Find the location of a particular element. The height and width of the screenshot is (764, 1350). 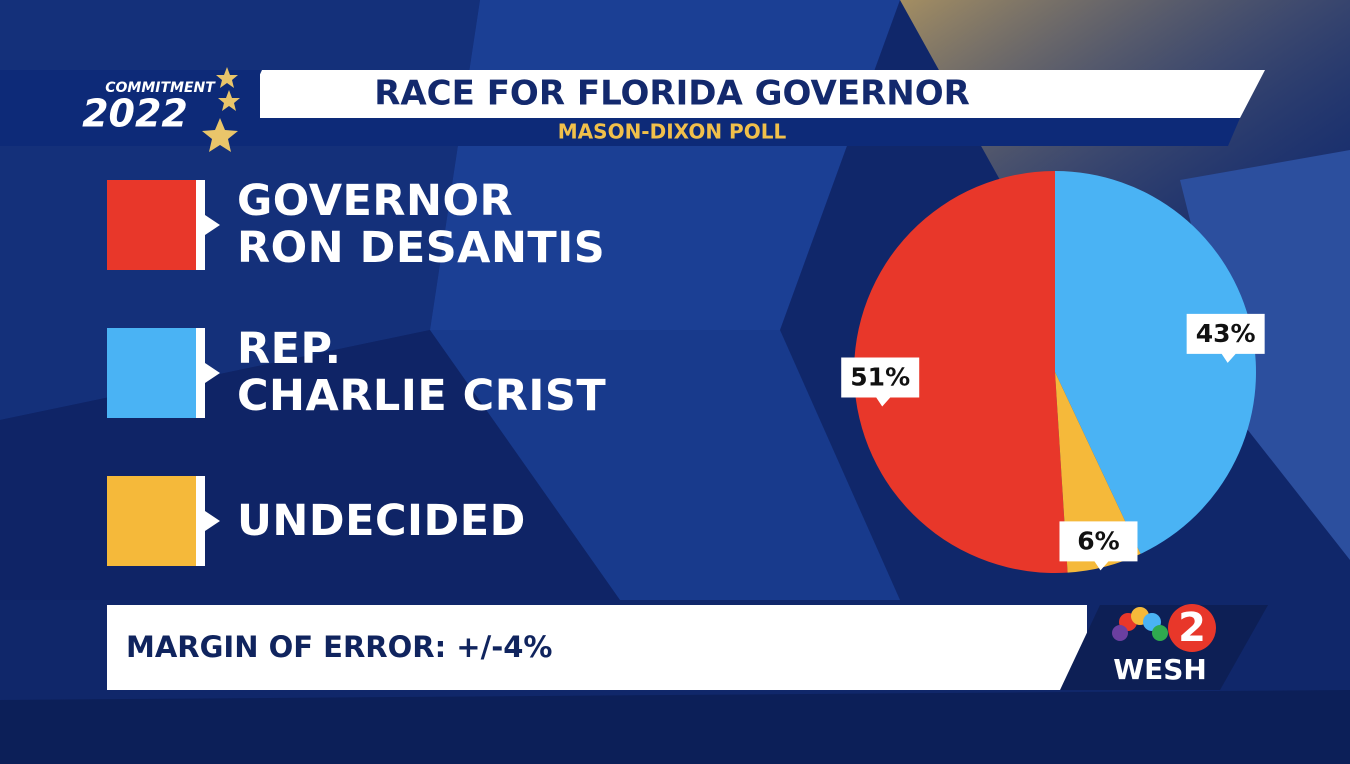

subtitle-bar is located at coordinates (736, 132).